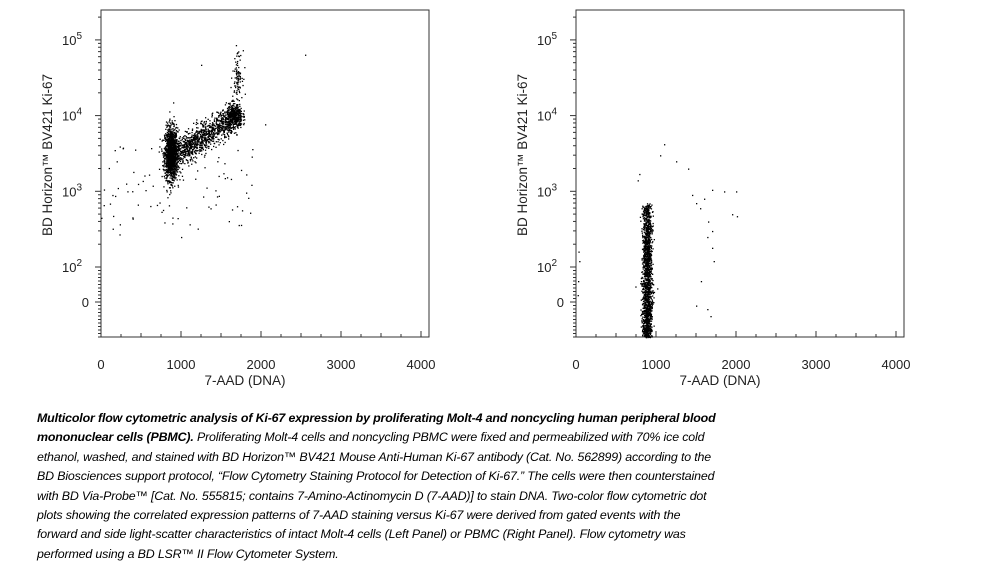  What do you see at coordinates (72, 39) in the screenshot?
I see `y-tick-label: 105` at bounding box center [72, 39].